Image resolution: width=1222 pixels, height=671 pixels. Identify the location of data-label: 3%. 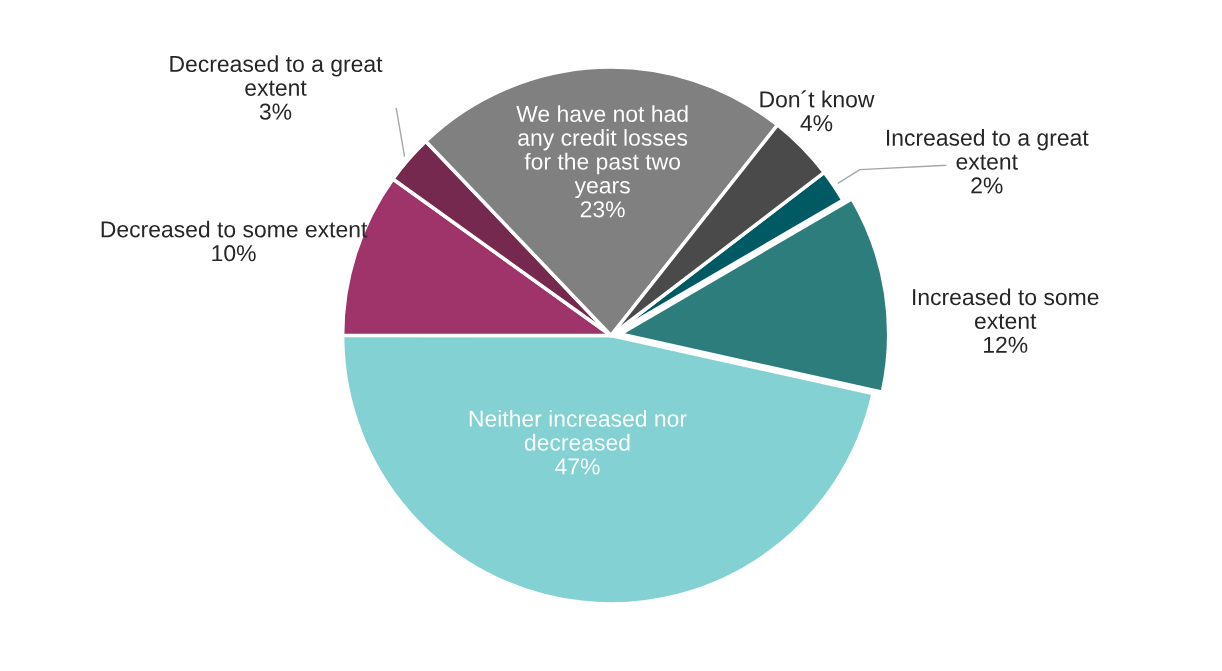
(275, 111).